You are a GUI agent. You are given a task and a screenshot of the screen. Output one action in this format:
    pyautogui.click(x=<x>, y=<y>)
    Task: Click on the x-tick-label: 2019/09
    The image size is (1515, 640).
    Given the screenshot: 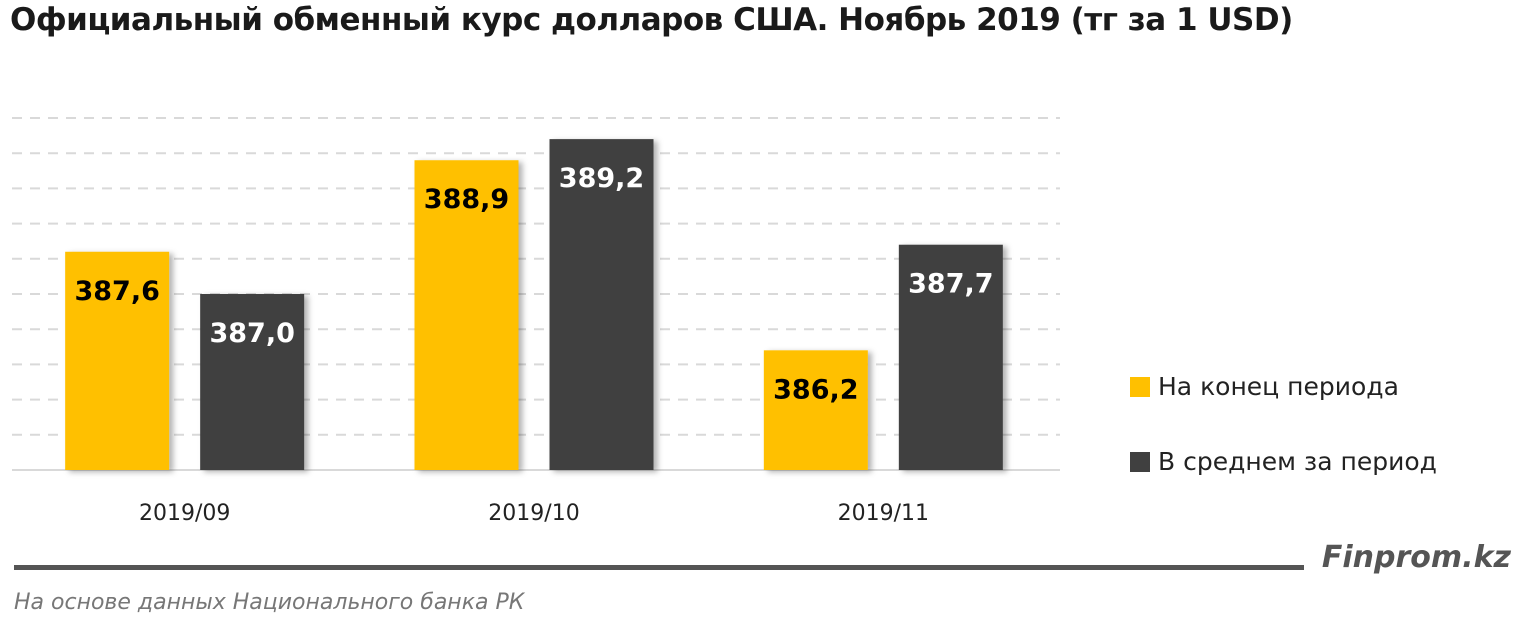 What is the action you would take?
    pyautogui.click(x=184, y=513)
    